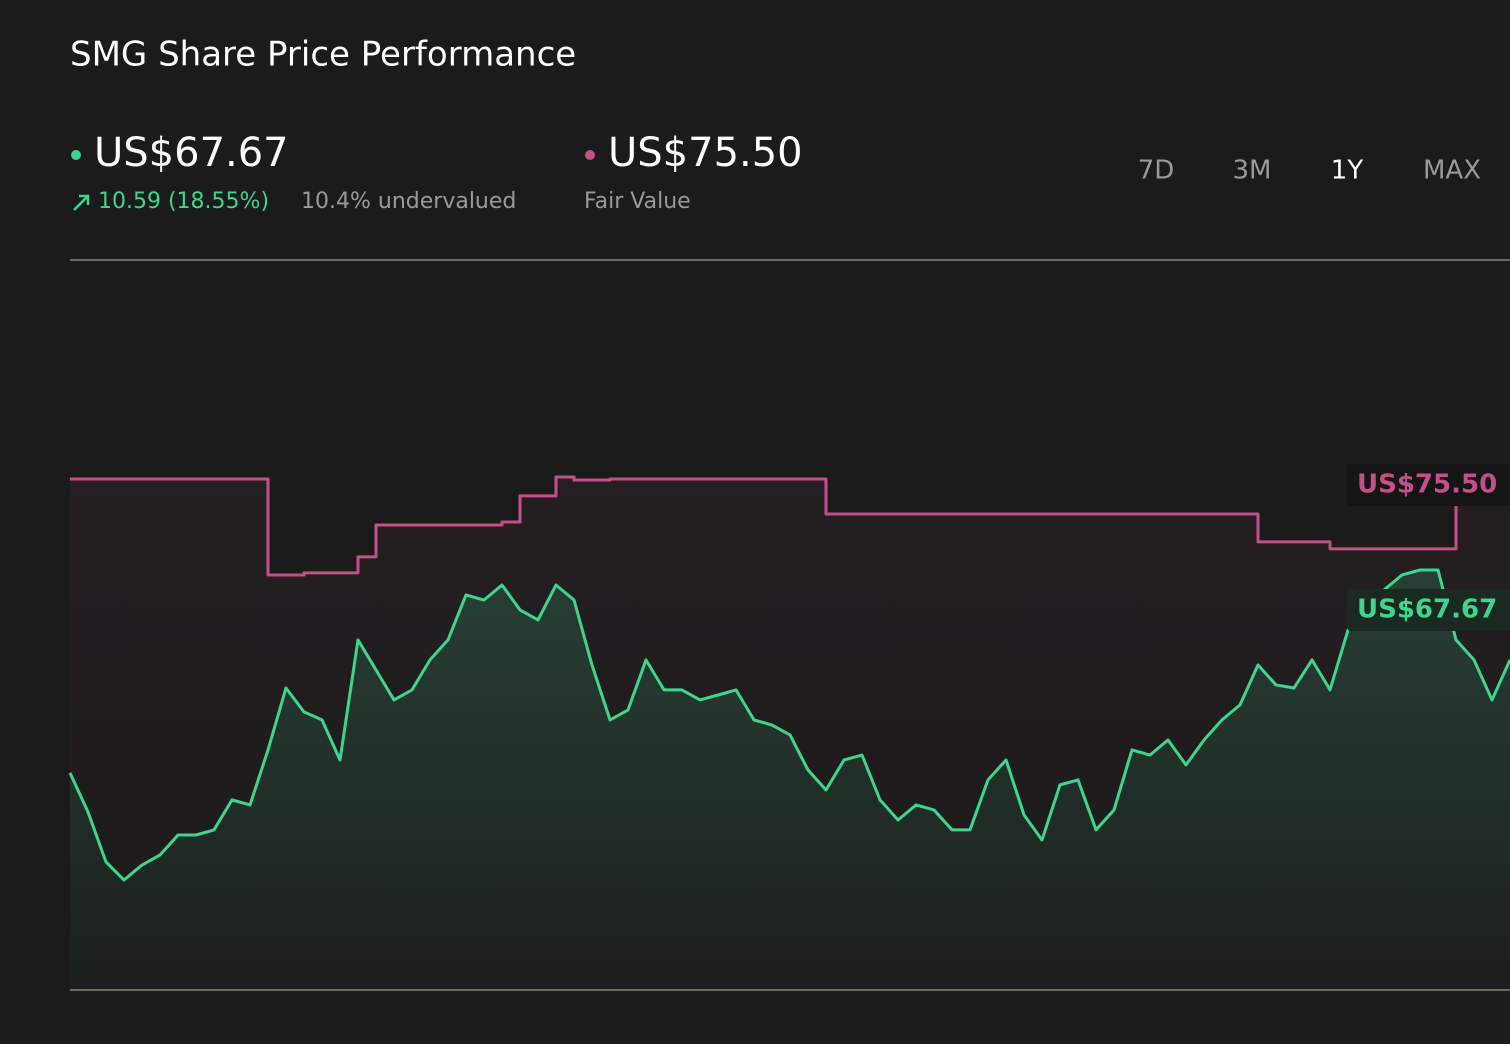 This screenshot has width=1510, height=1044. What do you see at coordinates (76, 155) in the screenshot?
I see `price-dot` at bounding box center [76, 155].